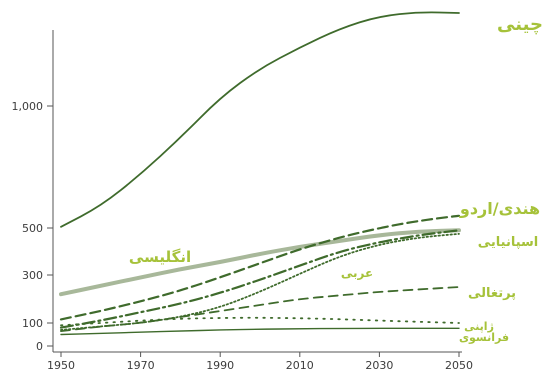 The height and width of the screenshot is (374, 550). Describe the element at coordinates (379, 365) in the screenshot. I see `x-tick-label: 2030` at that location.